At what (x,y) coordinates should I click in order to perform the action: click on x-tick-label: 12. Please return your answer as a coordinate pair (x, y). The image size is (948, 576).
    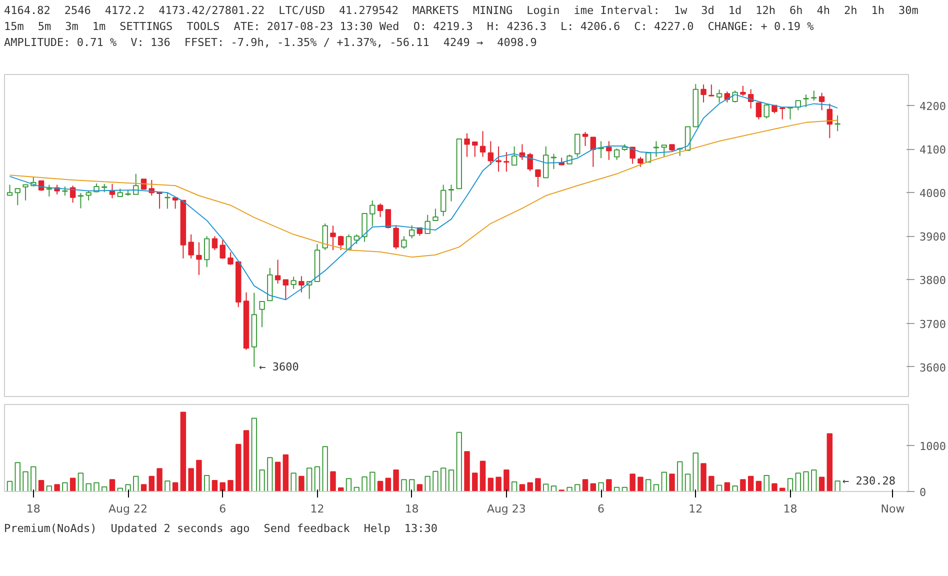
    Looking at the image, I should click on (317, 509).